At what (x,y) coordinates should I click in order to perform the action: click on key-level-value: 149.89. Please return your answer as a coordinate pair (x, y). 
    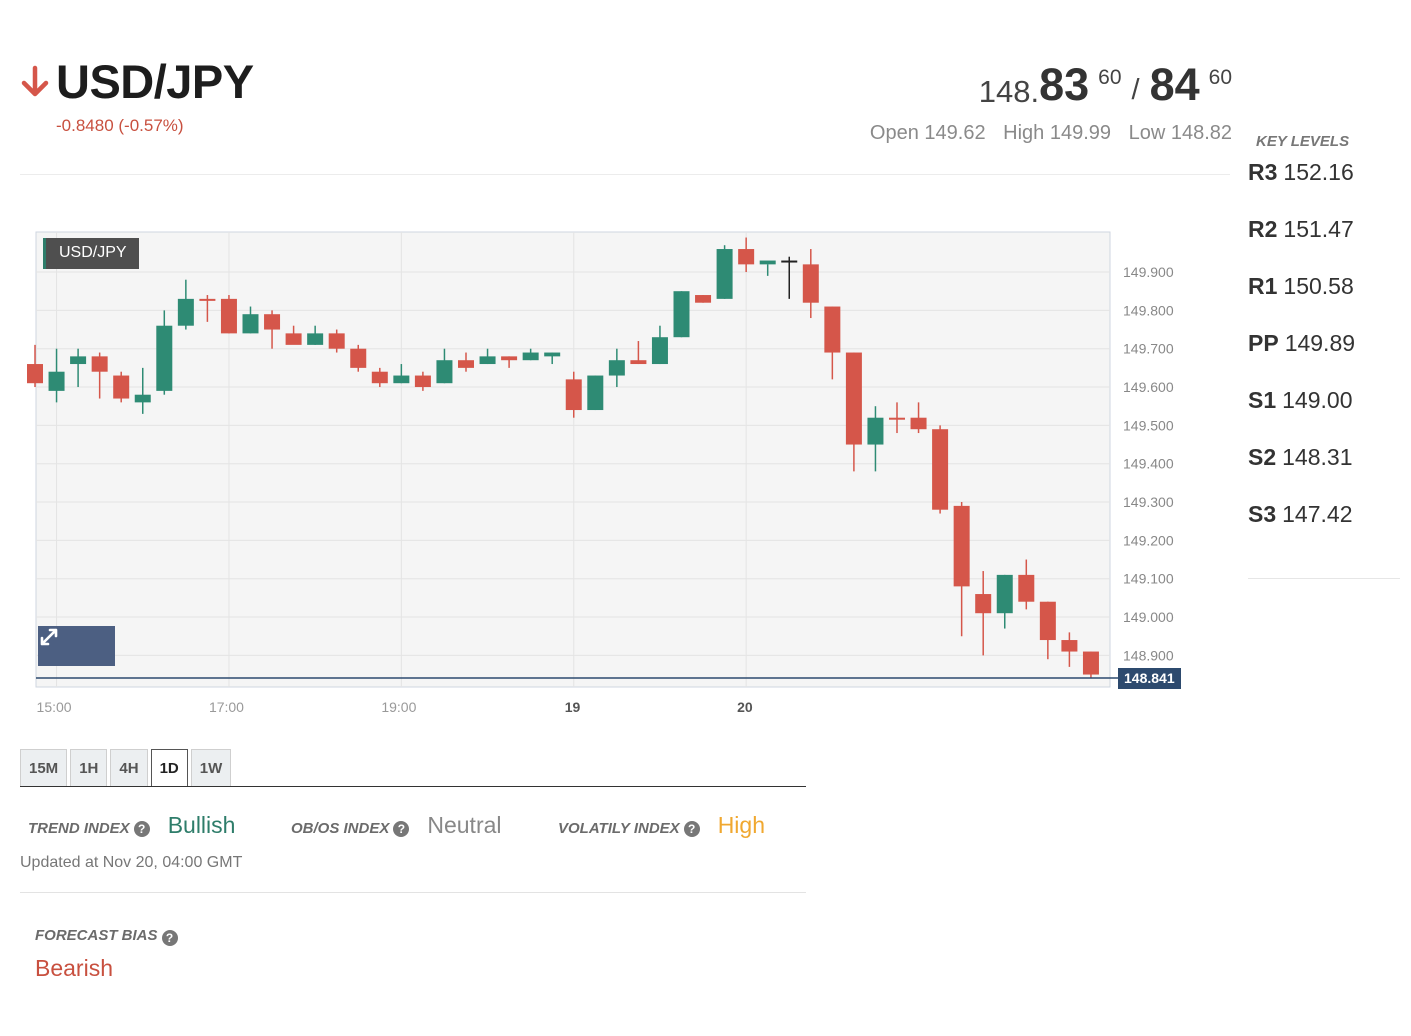
    Looking at the image, I should click on (1320, 343).